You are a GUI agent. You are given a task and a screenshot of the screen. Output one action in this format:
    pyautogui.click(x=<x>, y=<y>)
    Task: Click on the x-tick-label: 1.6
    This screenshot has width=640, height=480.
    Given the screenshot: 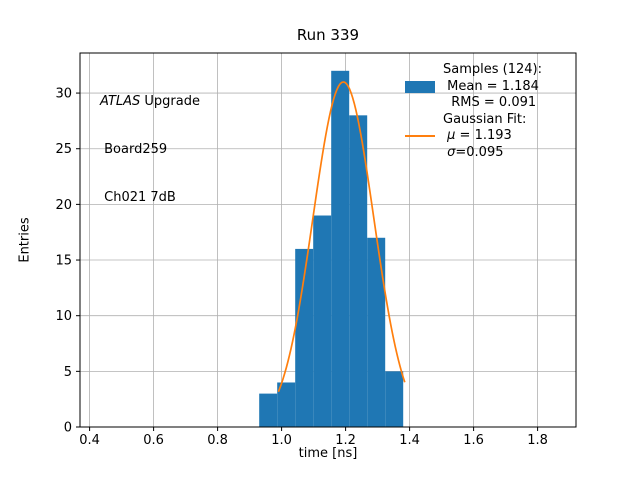 What is the action you would take?
    pyautogui.click(x=473, y=440)
    